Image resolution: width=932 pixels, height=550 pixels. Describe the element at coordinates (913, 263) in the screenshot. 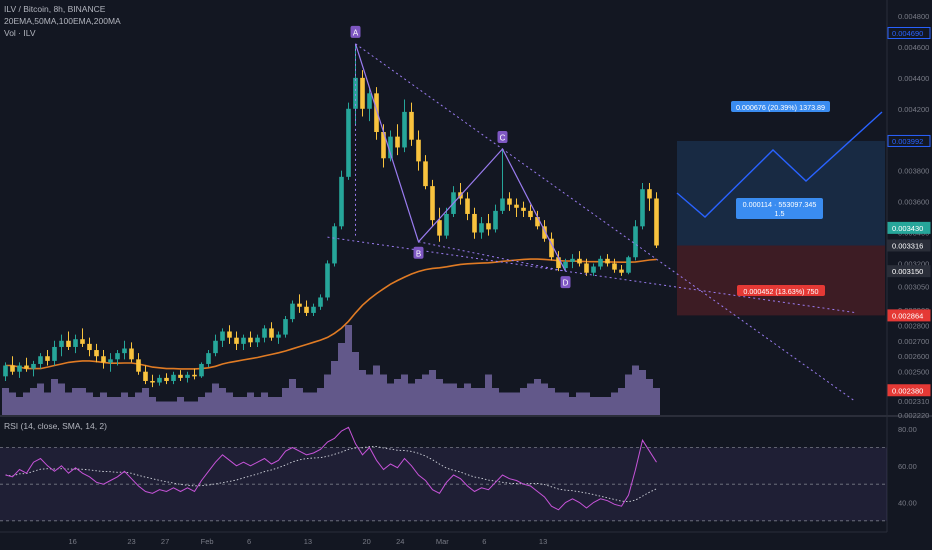

I see `price-tick-label: 0.003200` at that location.